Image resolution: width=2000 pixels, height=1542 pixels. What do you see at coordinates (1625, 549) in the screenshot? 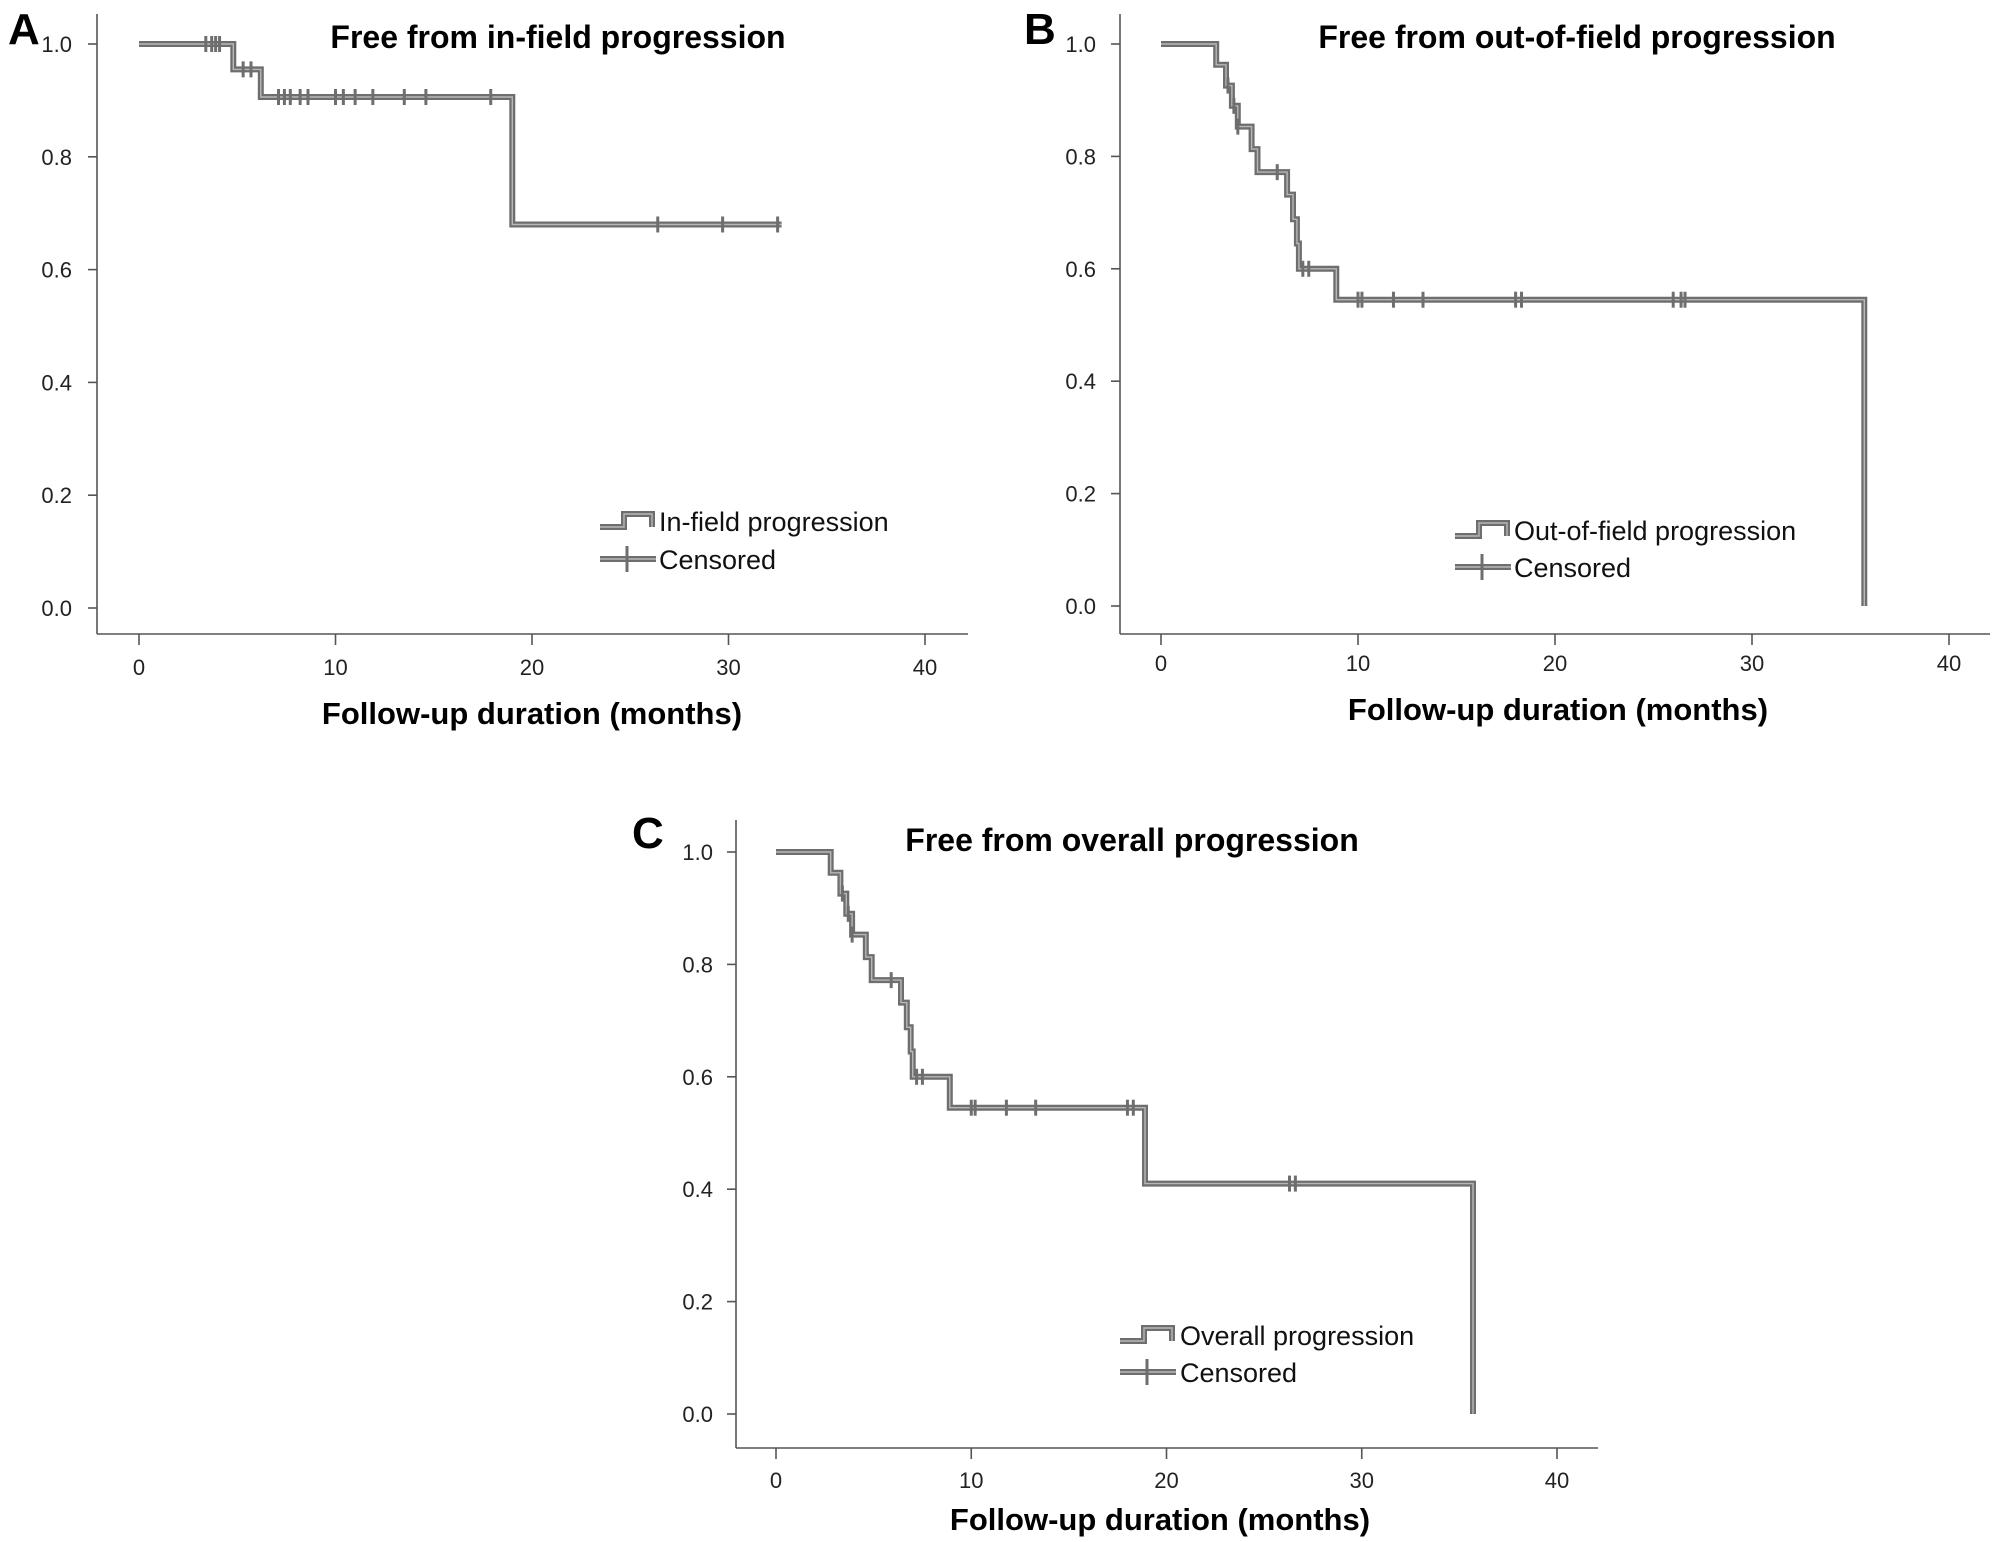
I see `panel-b-legend: Out-of-field progression Censored` at bounding box center [1625, 549].